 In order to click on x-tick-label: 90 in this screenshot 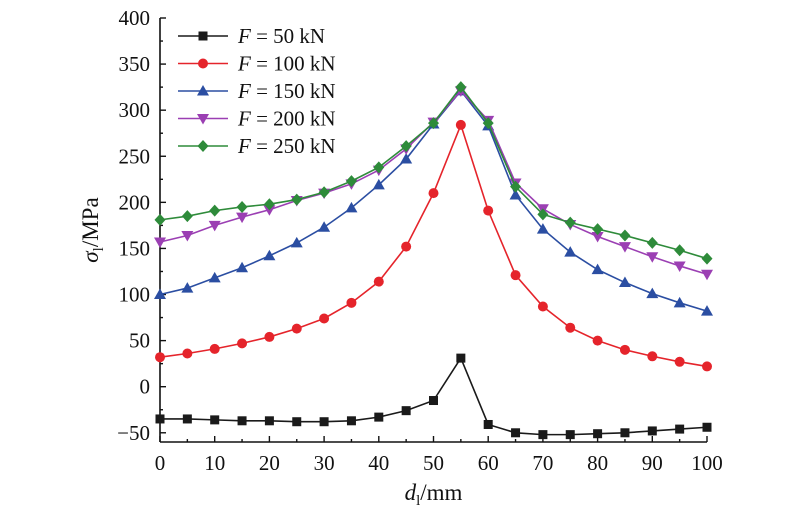, I will do `click(652, 463)`.